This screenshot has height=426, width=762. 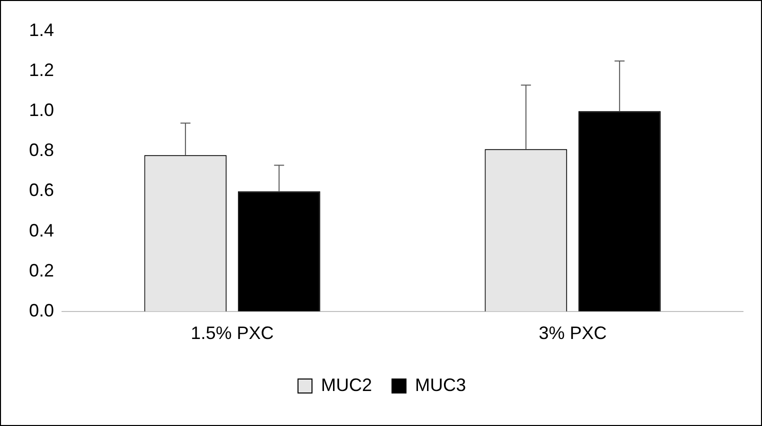 I want to click on legend-label: MUC3, so click(x=440, y=384).